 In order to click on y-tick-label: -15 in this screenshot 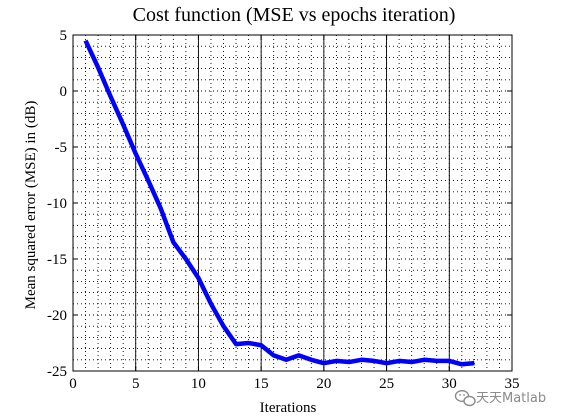, I will do `click(57, 260)`.